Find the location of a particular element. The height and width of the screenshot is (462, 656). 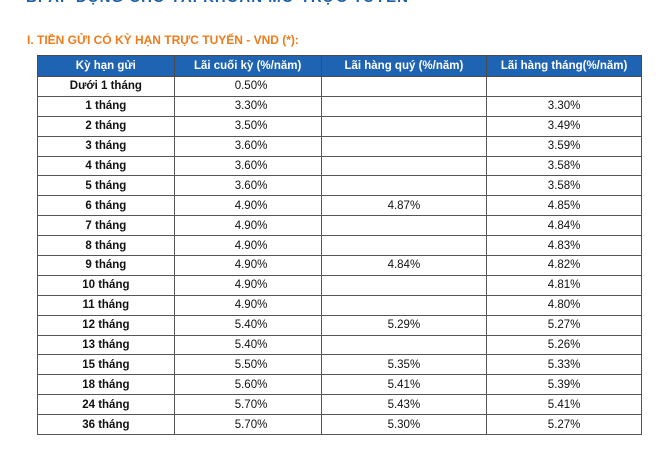

cell-monthly-rate: 5.39% is located at coordinates (564, 385).